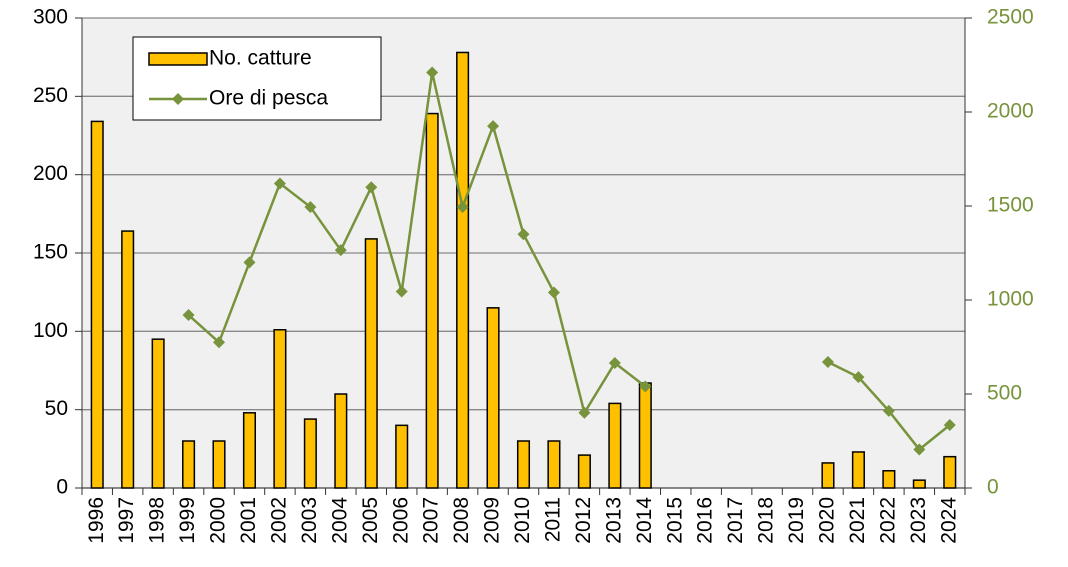  What do you see at coordinates (126, 520) in the screenshot?
I see `x-tick-label: 1997` at bounding box center [126, 520].